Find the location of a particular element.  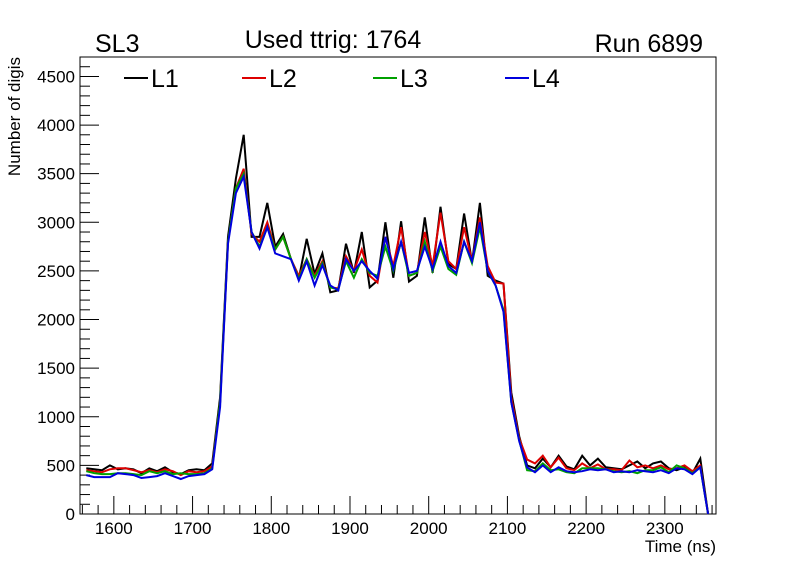

x-tick-label: 1600 is located at coordinates (114, 528).